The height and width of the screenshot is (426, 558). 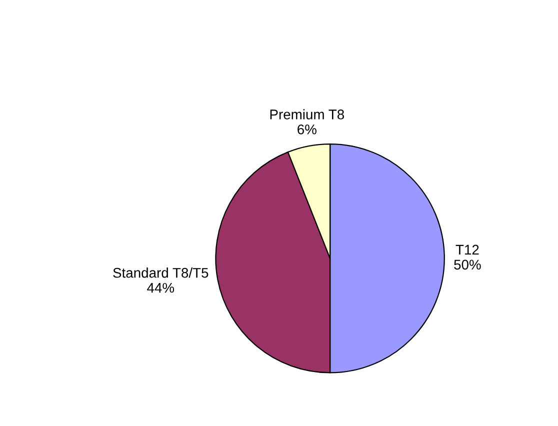 I want to click on data-label: 50%, so click(x=467, y=265).